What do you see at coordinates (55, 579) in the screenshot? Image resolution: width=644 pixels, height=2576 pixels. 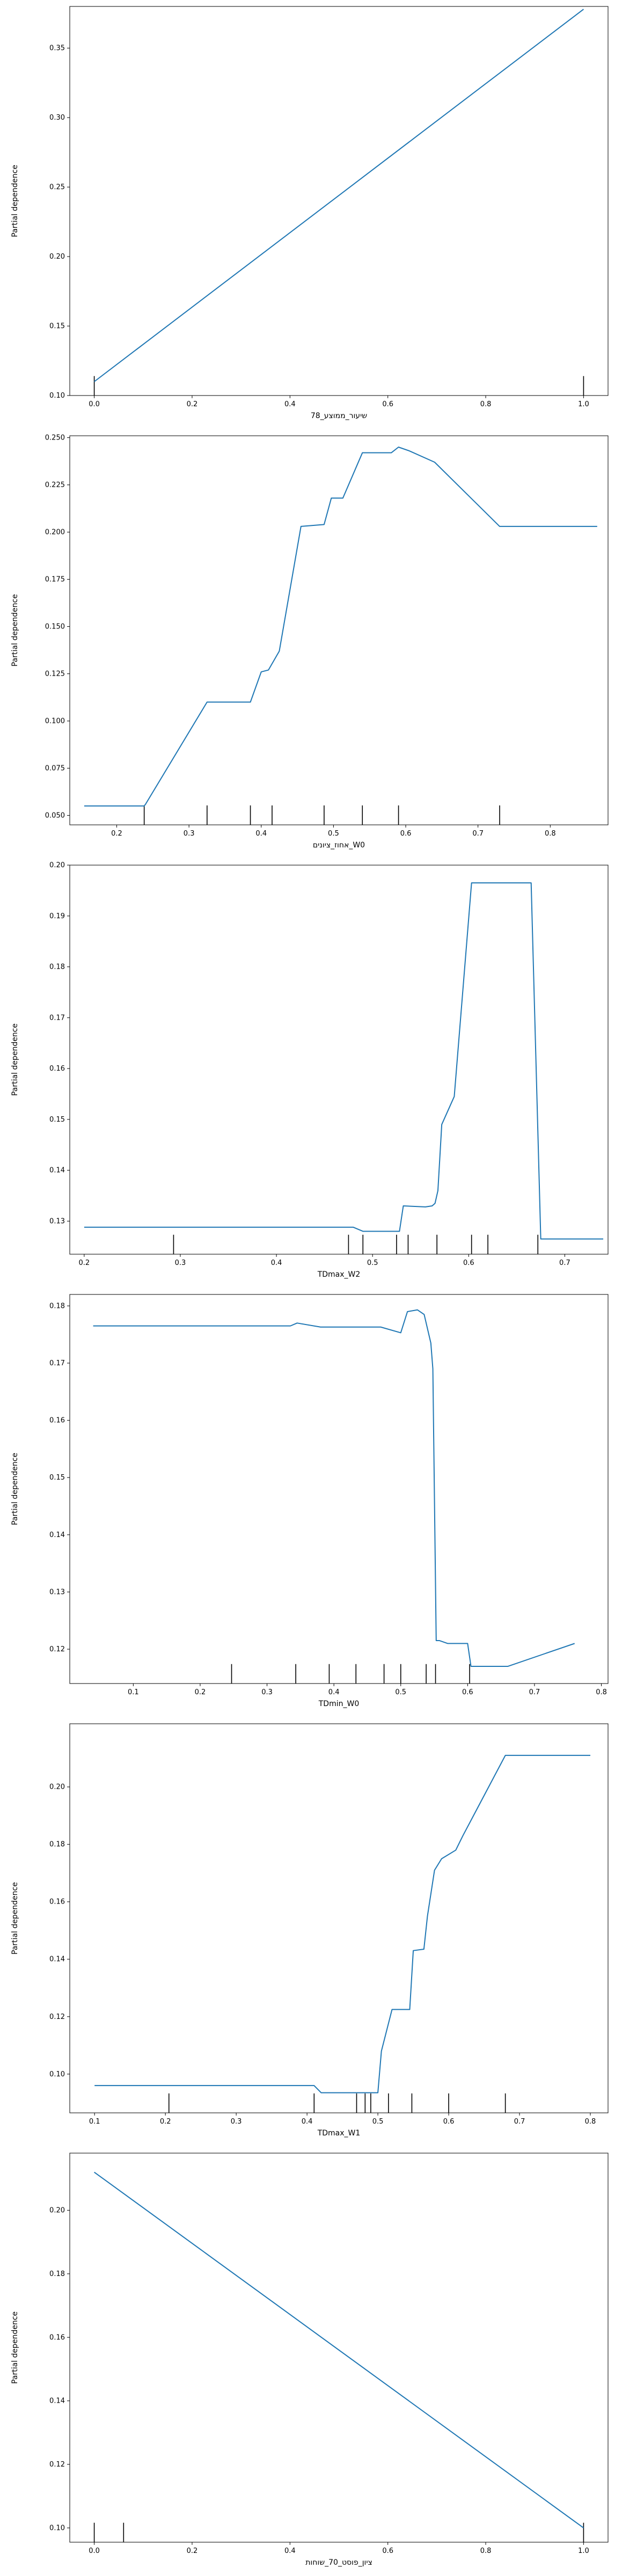 I see `y-tick-label: 0.175` at bounding box center [55, 579].